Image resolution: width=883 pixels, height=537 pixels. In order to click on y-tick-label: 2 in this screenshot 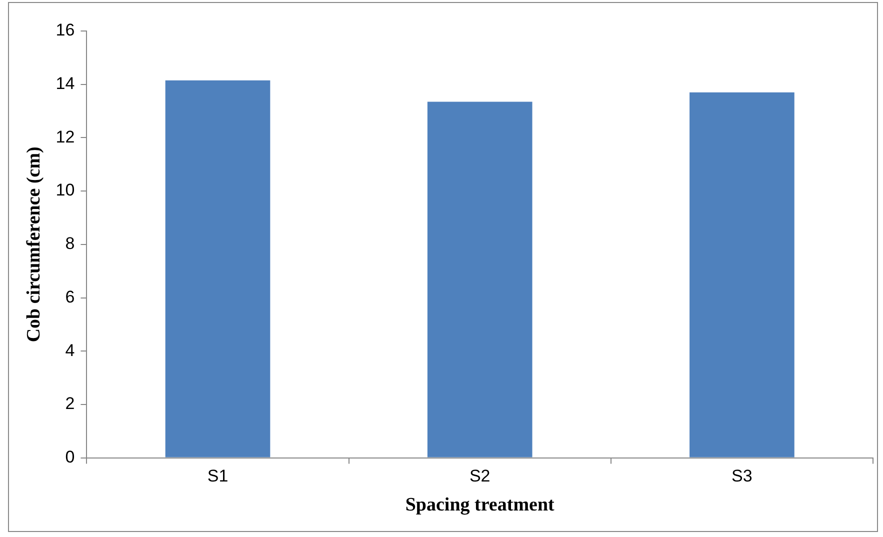, I will do `click(70, 404)`.